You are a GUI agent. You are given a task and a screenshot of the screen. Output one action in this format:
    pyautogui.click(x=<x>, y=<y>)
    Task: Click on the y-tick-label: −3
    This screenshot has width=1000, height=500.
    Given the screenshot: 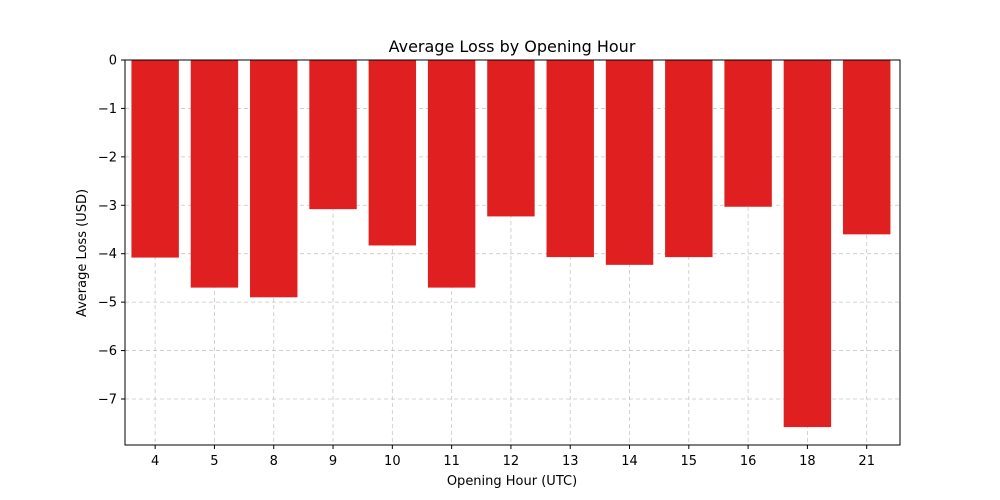 What is the action you would take?
    pyautogui.click(x=107, y=206)
    